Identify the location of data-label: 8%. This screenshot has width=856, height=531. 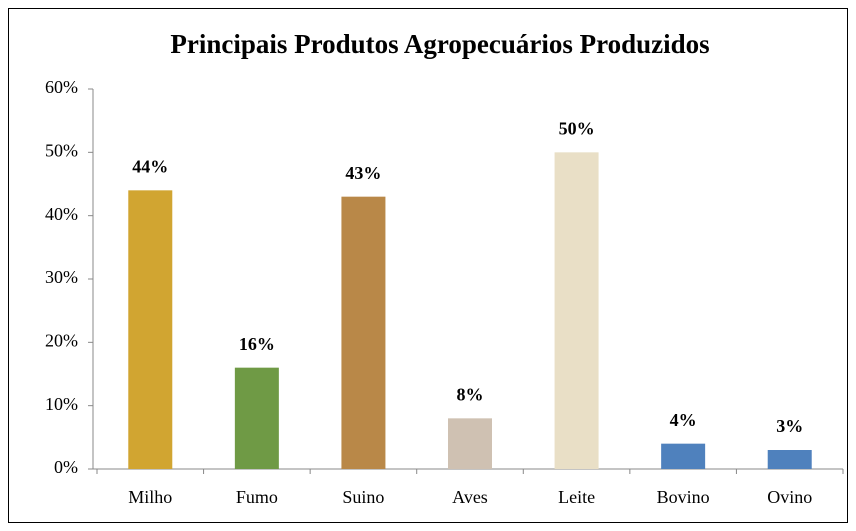
(470, 394).